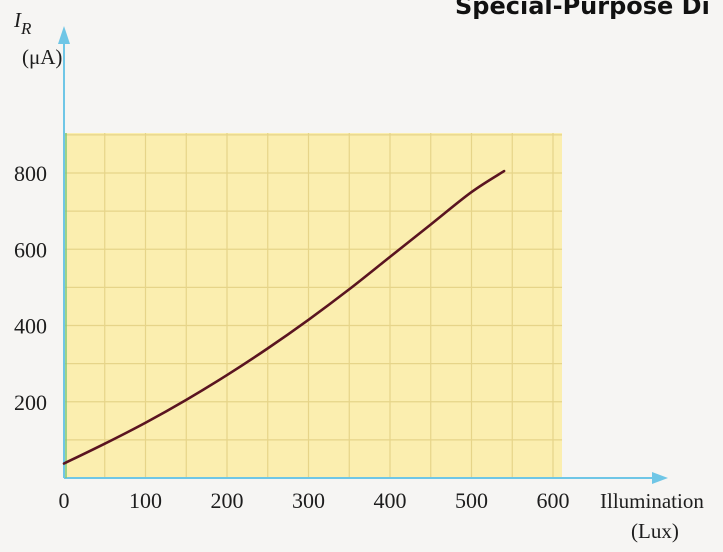 This screenshot has width=723, height=552. What do you see at coordinates (64, 500) in the screenshot?
I see `x-tick-label: 0` at bounding box center [64, 500].